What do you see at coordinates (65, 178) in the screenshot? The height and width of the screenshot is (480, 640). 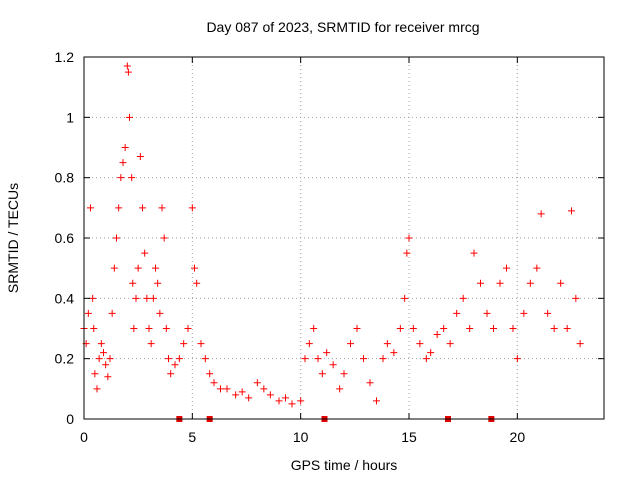 I see `y-tick-label: 0.8` at bounding box center [65, 178].